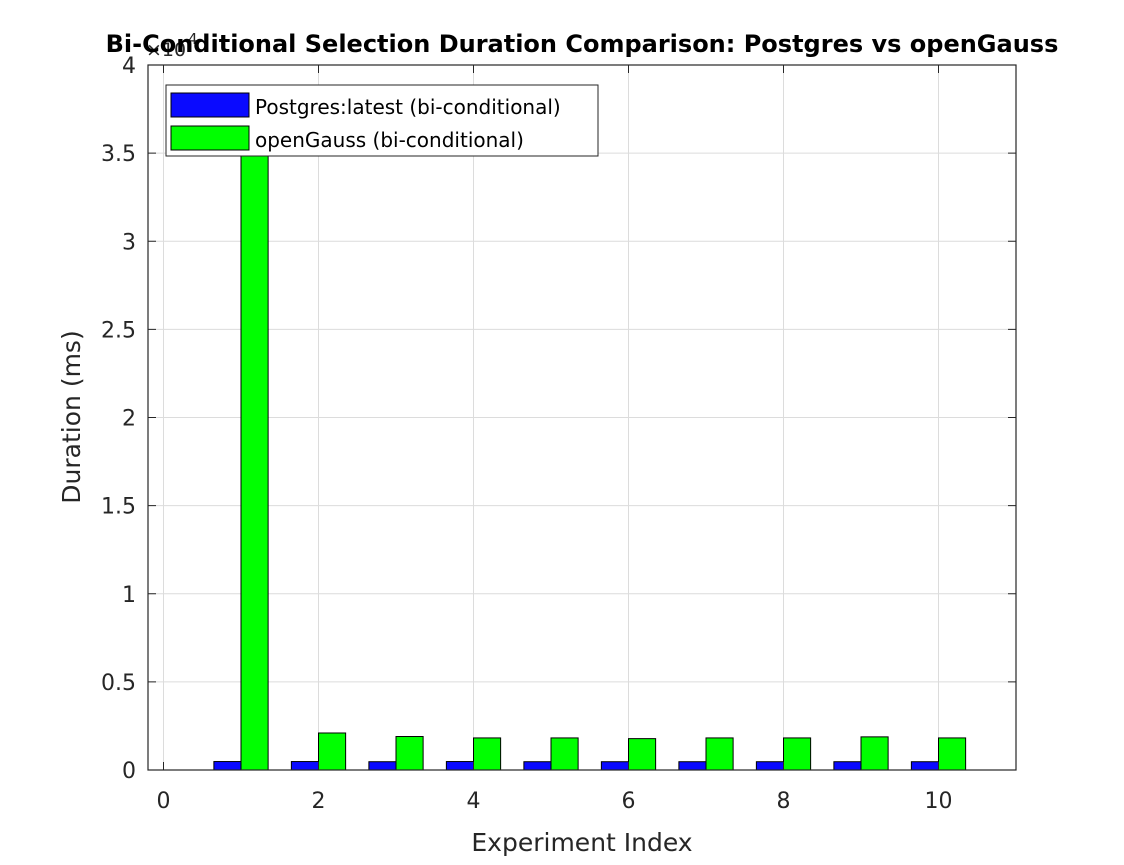 Image resolution: width=1124 pixels, height=865 pixels. Describe the element at coordinates (389, 140) in the screenshot. I see `legend-label-opengauss: openGauss (bi-conditional)` at that location.